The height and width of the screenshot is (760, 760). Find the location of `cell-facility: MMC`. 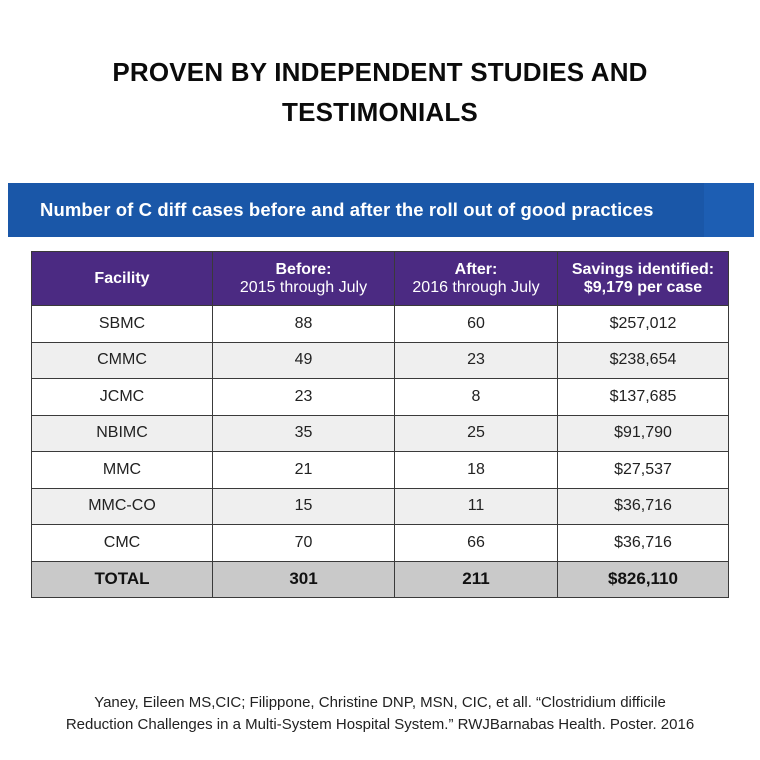

cell-facility: MMC is located at coordinates (122, 470).